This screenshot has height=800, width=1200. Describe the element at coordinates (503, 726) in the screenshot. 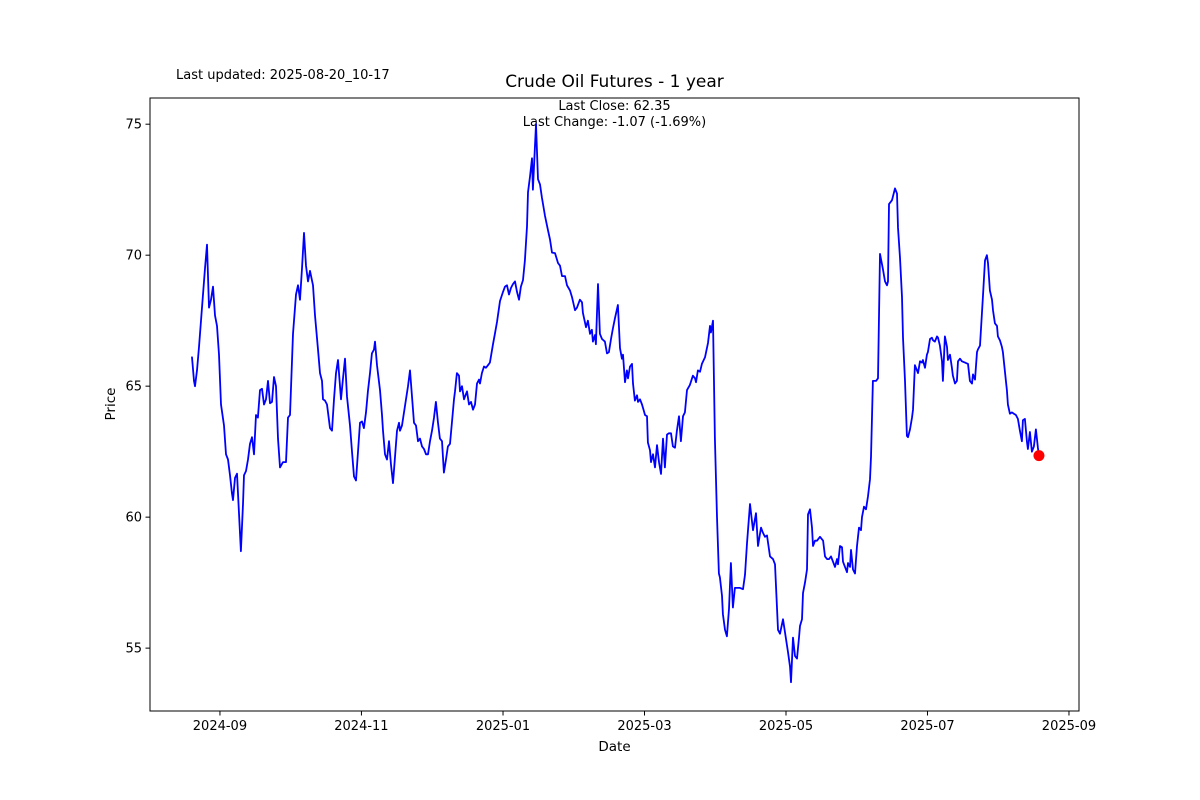

I see `x-tick-label: 2025-01` at that location.